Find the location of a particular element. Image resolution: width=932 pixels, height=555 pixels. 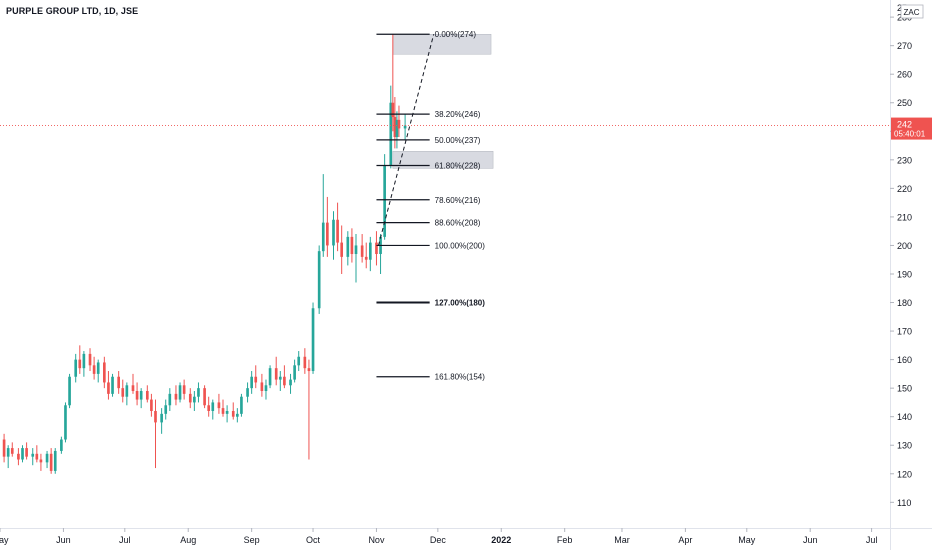

fib-level-label: 38.20%(246) is located at coordinates (458, 114).